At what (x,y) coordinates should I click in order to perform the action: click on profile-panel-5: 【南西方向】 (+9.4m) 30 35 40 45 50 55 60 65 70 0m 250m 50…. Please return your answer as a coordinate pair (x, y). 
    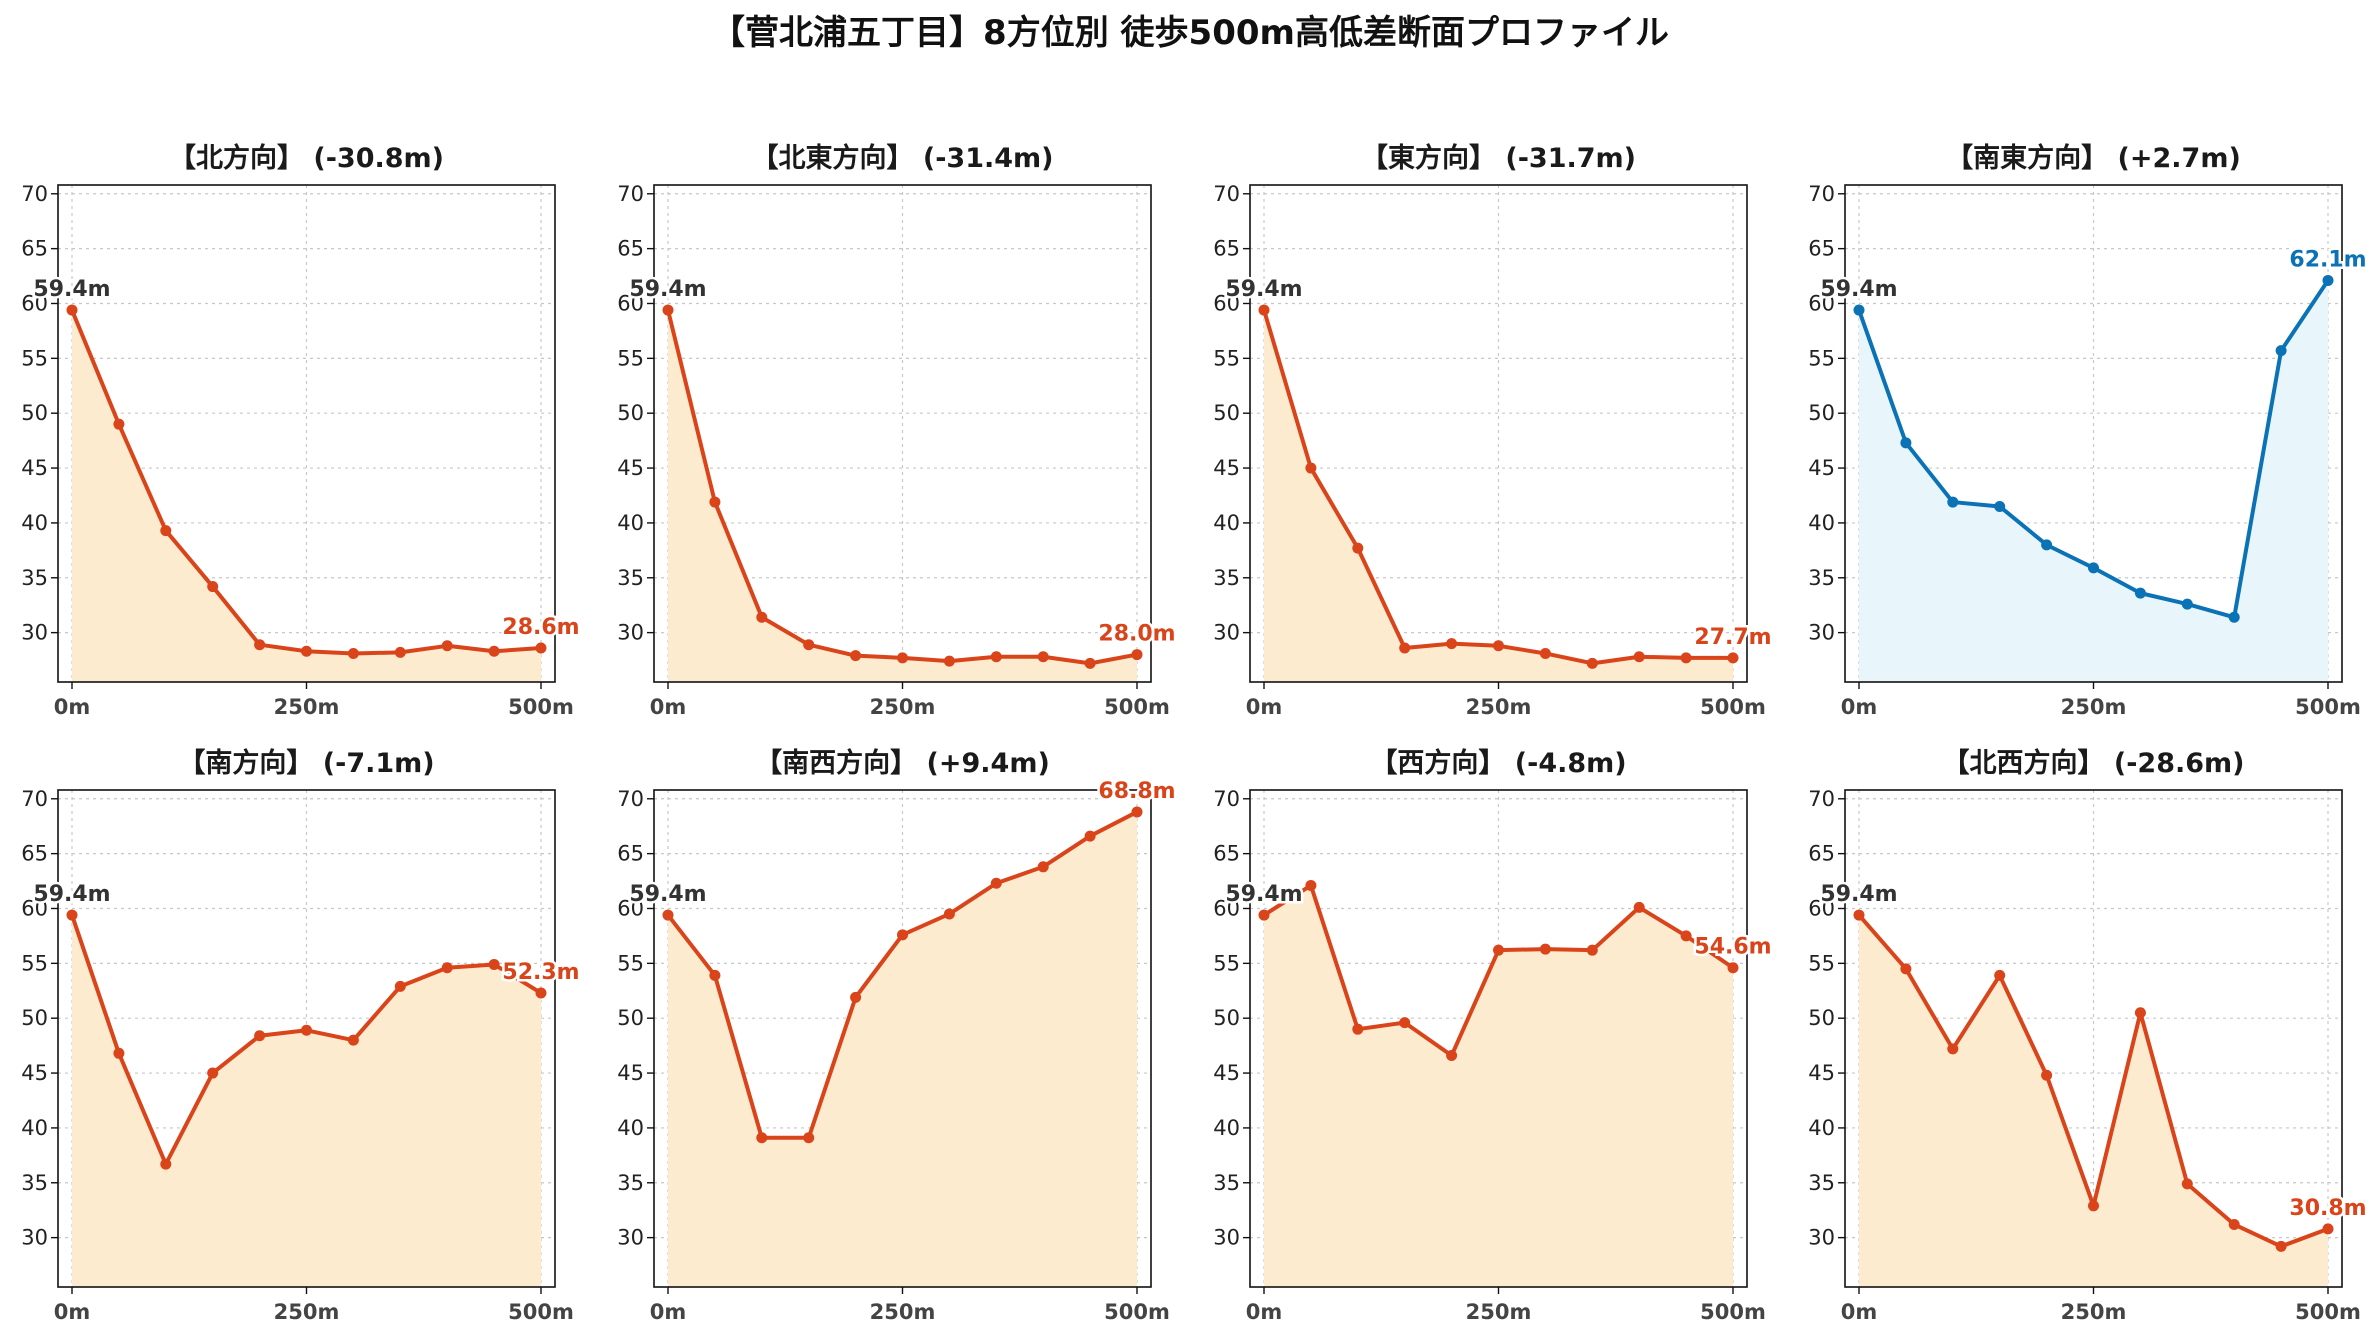
    Looking at the image, I should click on (897, 1035).